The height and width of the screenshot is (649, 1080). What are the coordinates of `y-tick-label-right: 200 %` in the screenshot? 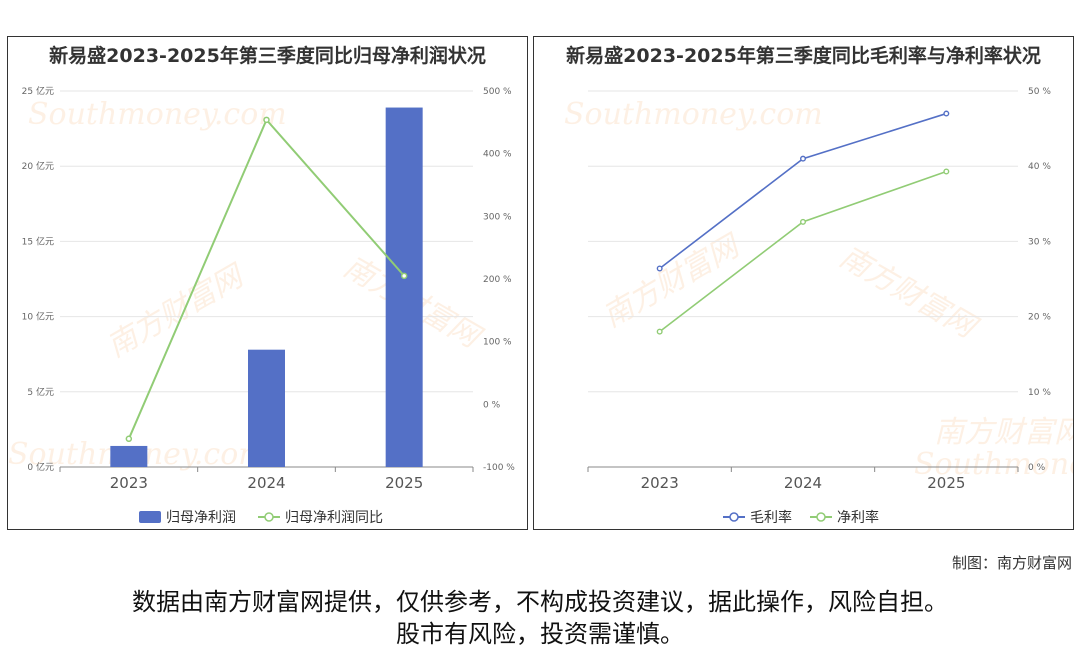 It's located at (497, 280).